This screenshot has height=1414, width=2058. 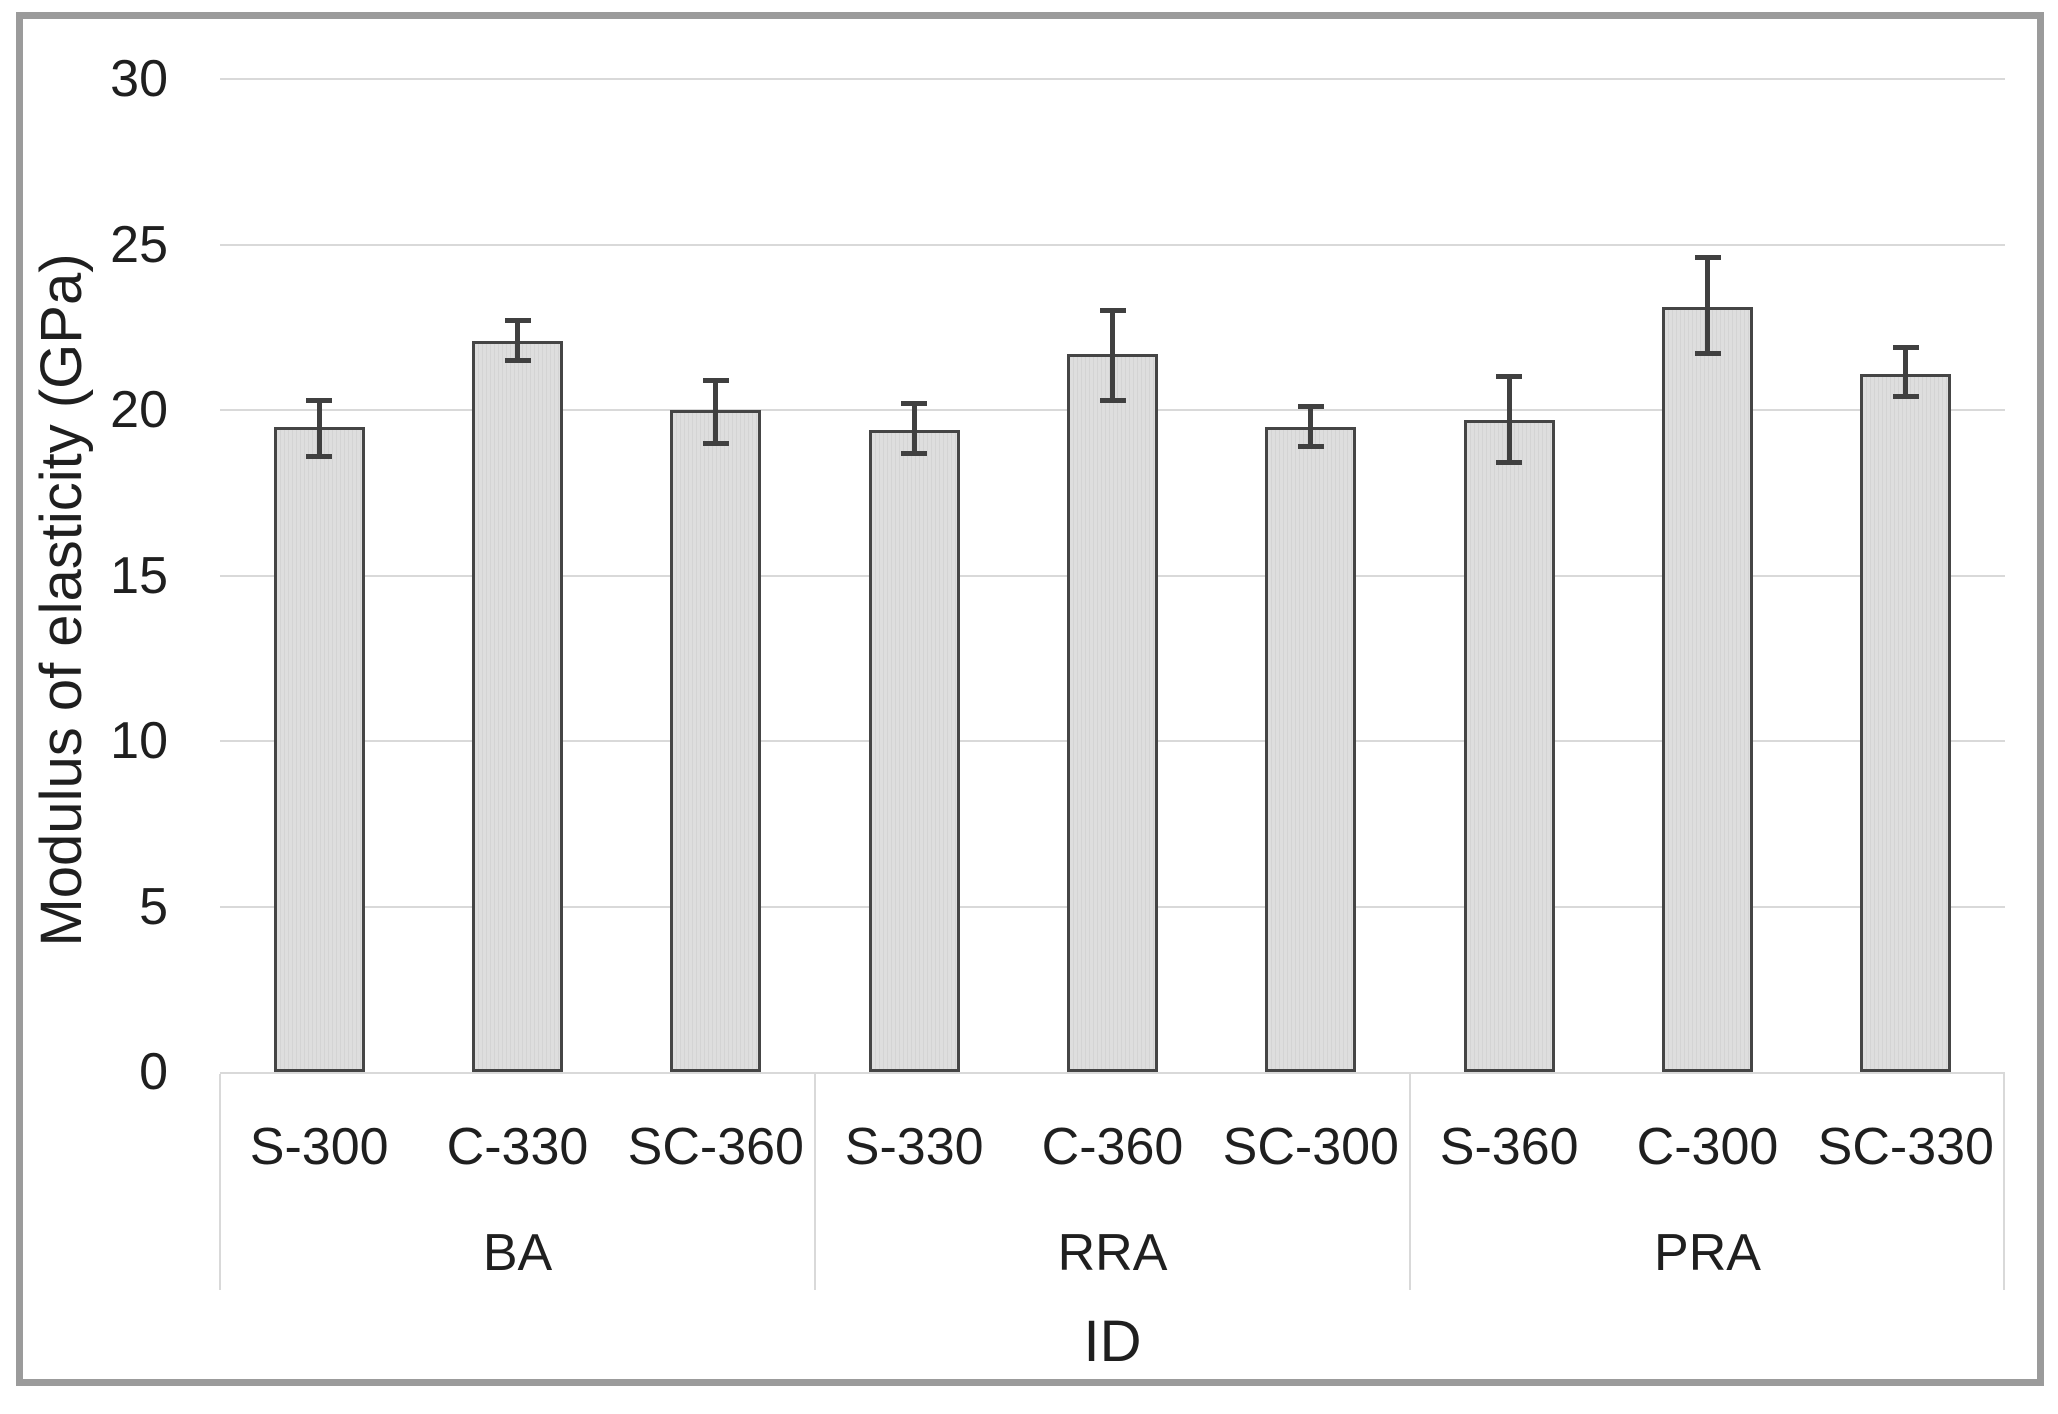 What do you see at coordinates (914, 1146) in the screenshot?
I see `x-tick-label-S-330: S-330` at bounding box center [914, 1146].